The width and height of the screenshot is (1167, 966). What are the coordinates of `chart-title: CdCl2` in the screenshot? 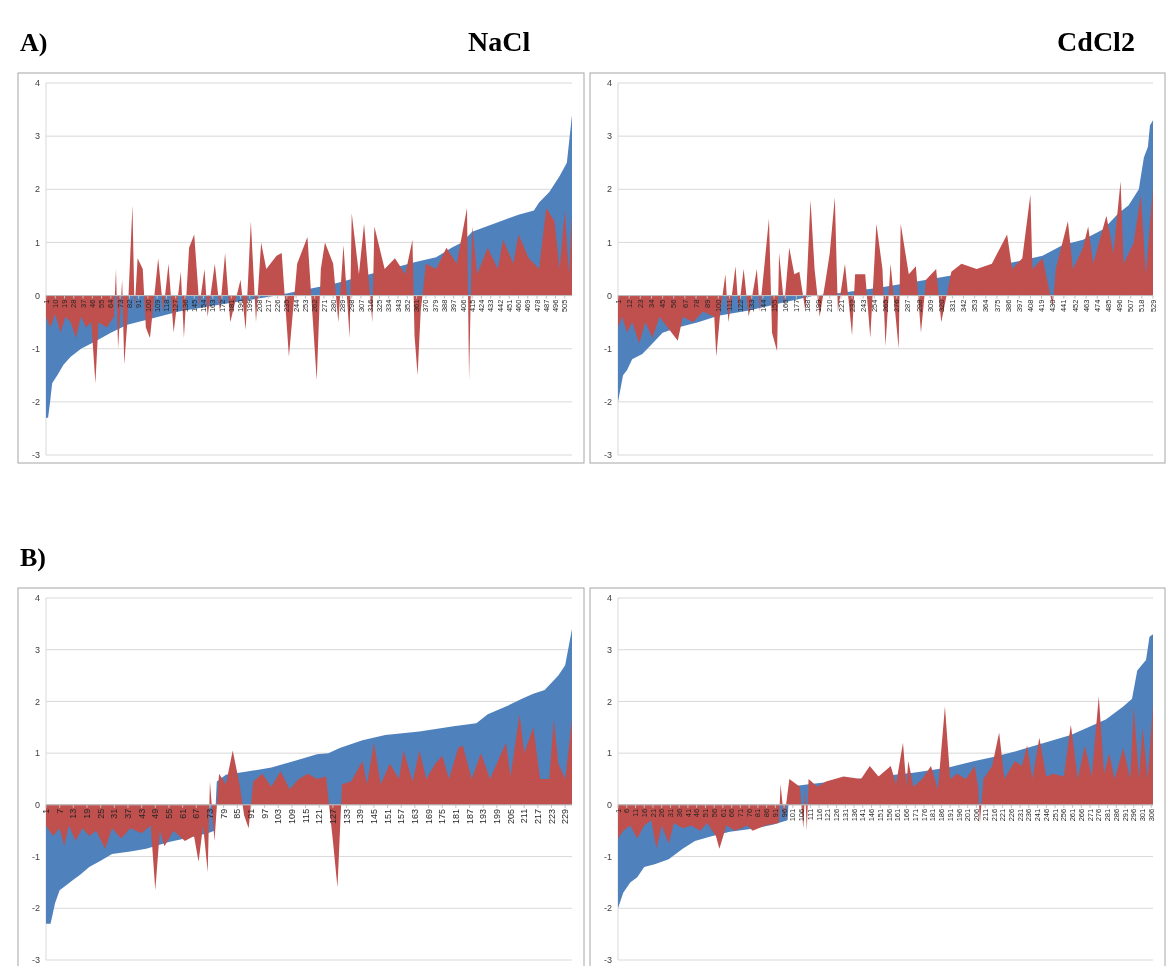 It's located at (1096, 41).